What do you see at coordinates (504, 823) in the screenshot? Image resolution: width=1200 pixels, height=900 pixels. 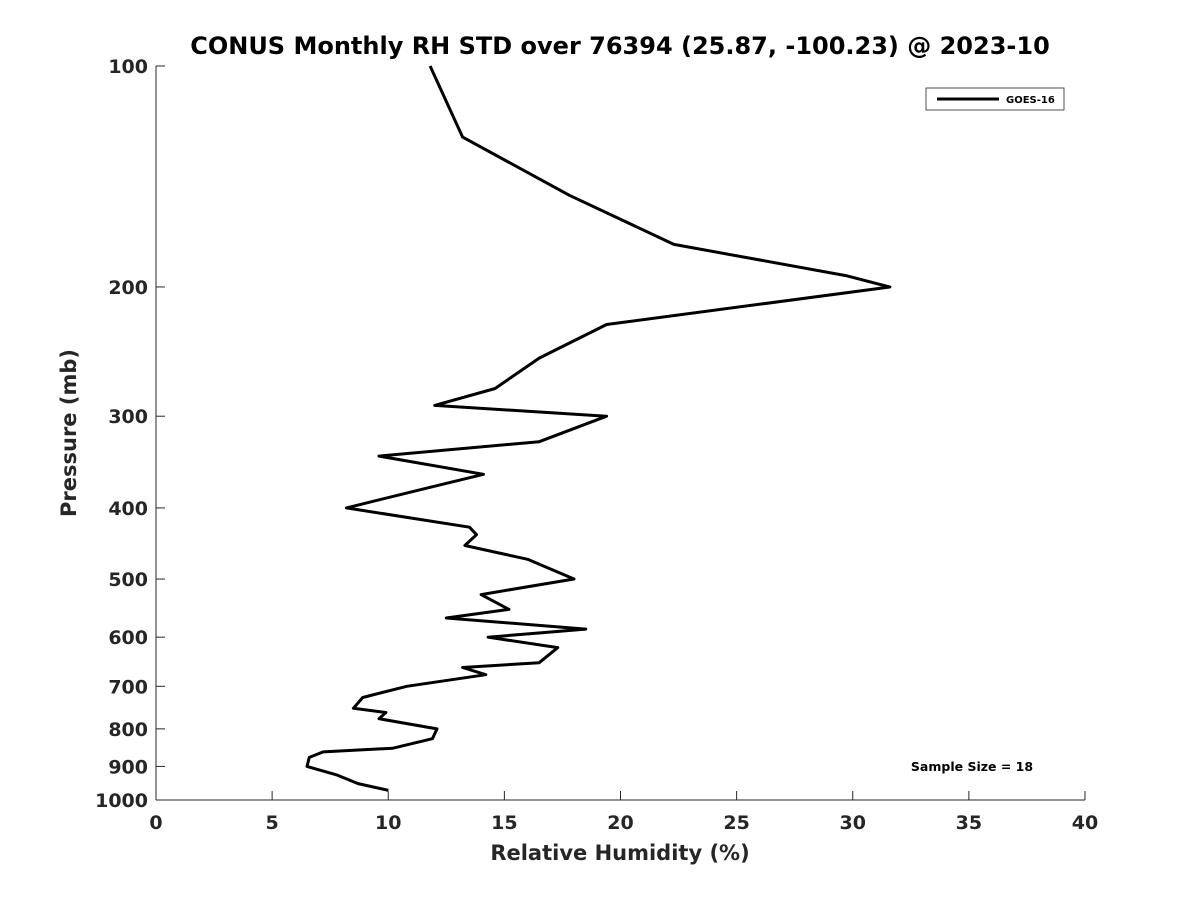 I see `x-tick-label: 15` at bounding box center [504, 823].